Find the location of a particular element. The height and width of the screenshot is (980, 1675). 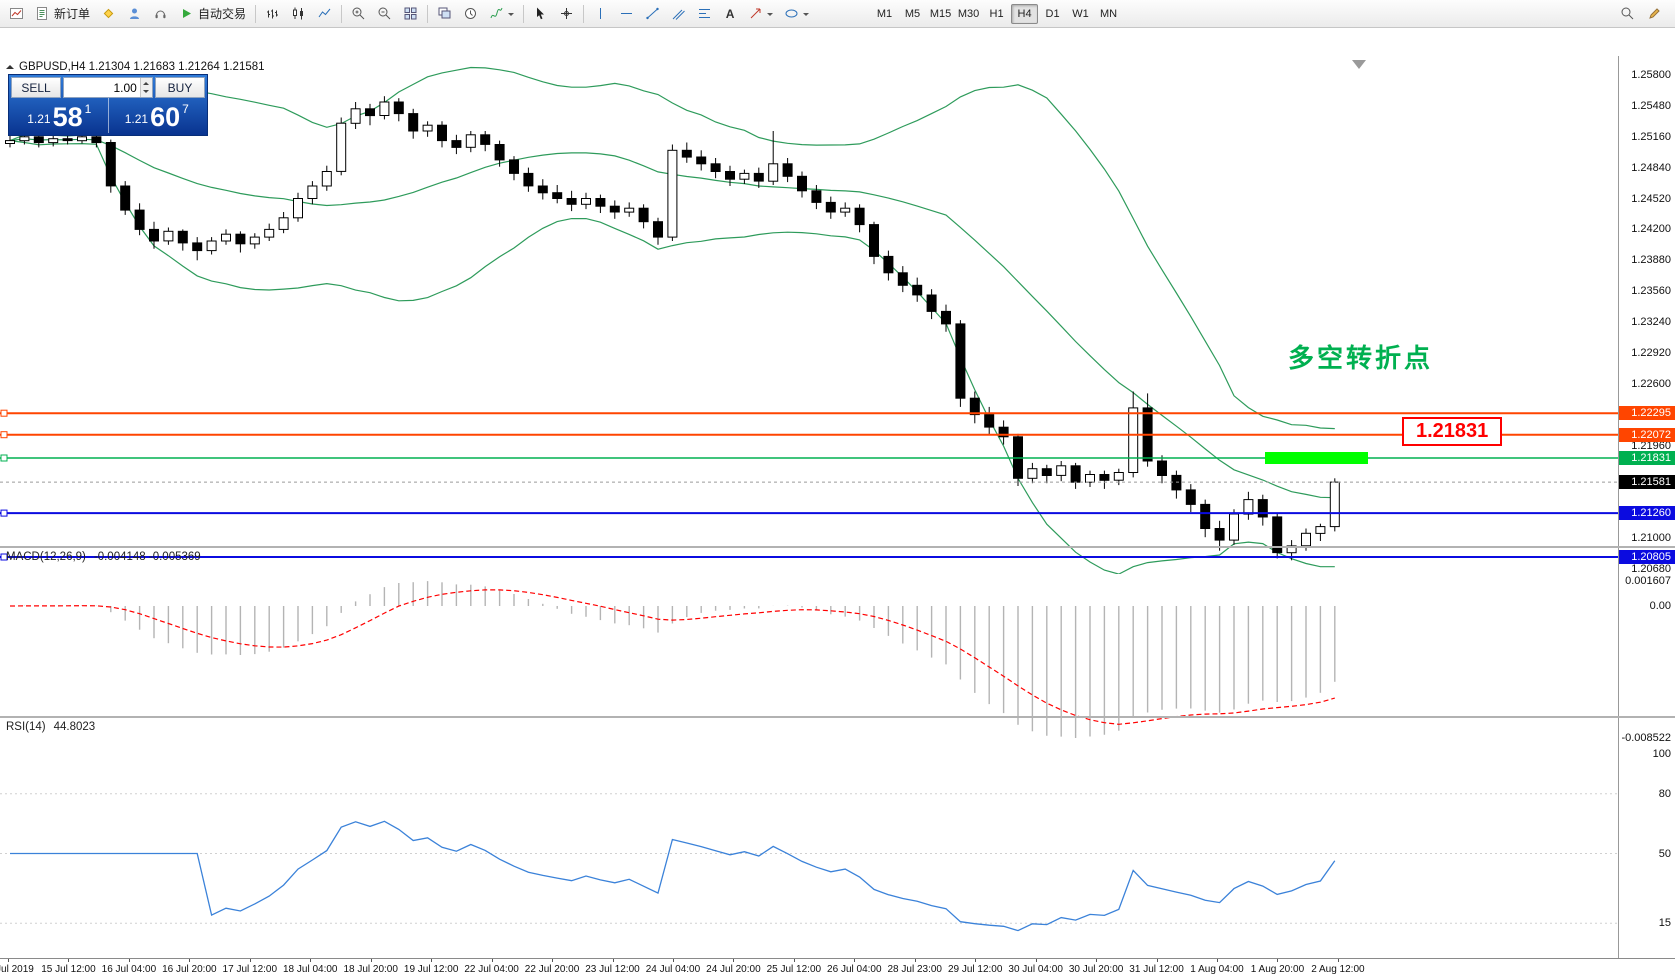

timeframe-m30: M30 is located at coordinates (968, 14).